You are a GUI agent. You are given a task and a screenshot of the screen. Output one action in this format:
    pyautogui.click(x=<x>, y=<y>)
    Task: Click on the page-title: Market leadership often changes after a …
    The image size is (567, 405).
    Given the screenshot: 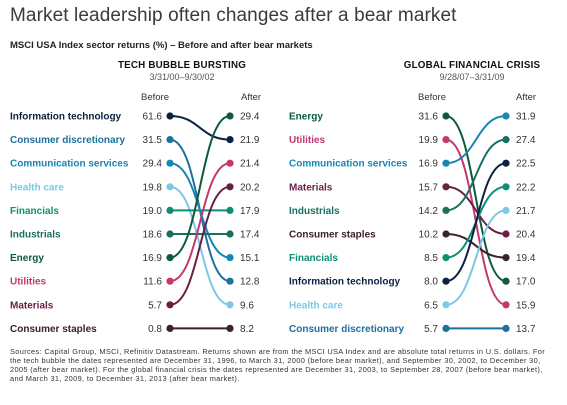 What is the action you would take?
    pyautogui.click(x=233, y=15)
    